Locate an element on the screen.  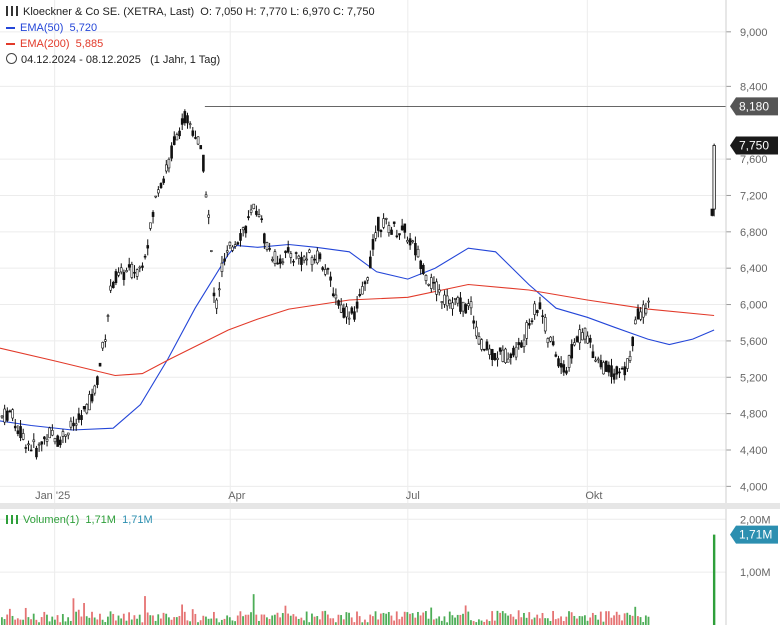
last-price-tag: 7,750 is located at coordinates (754, 145).